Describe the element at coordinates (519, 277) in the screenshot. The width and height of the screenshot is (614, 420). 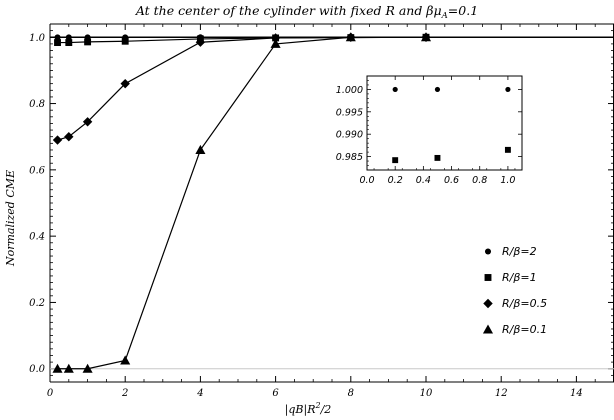
I see `legend-label: R/β=1` at that location.